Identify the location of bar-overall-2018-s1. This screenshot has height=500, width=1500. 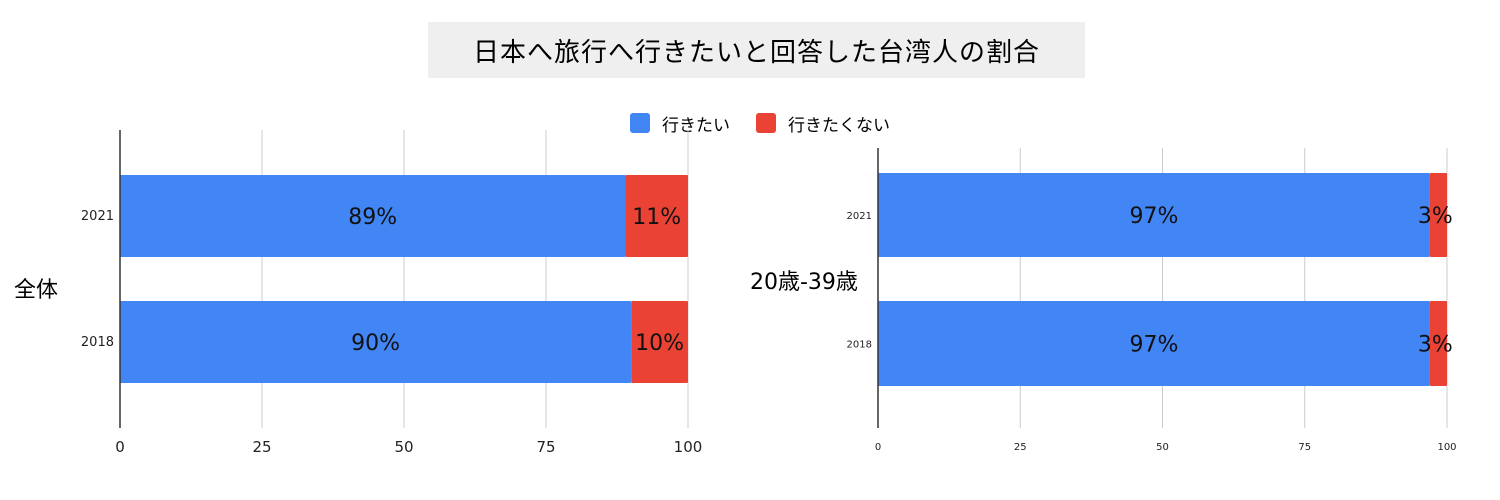
(659, 342).